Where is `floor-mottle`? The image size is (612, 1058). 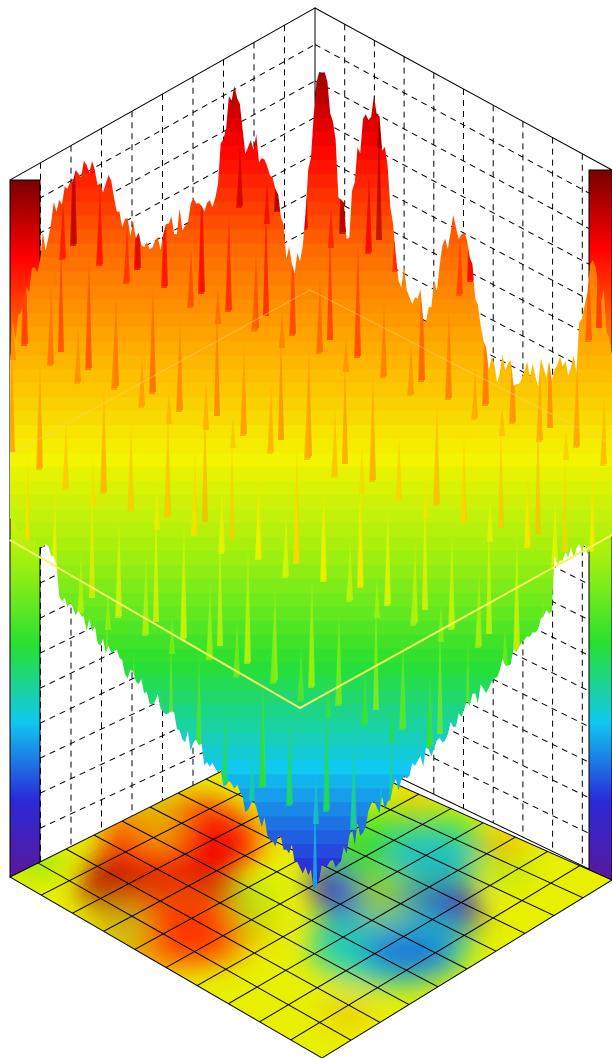 floor-mottle is located at coordinates (123, 916).